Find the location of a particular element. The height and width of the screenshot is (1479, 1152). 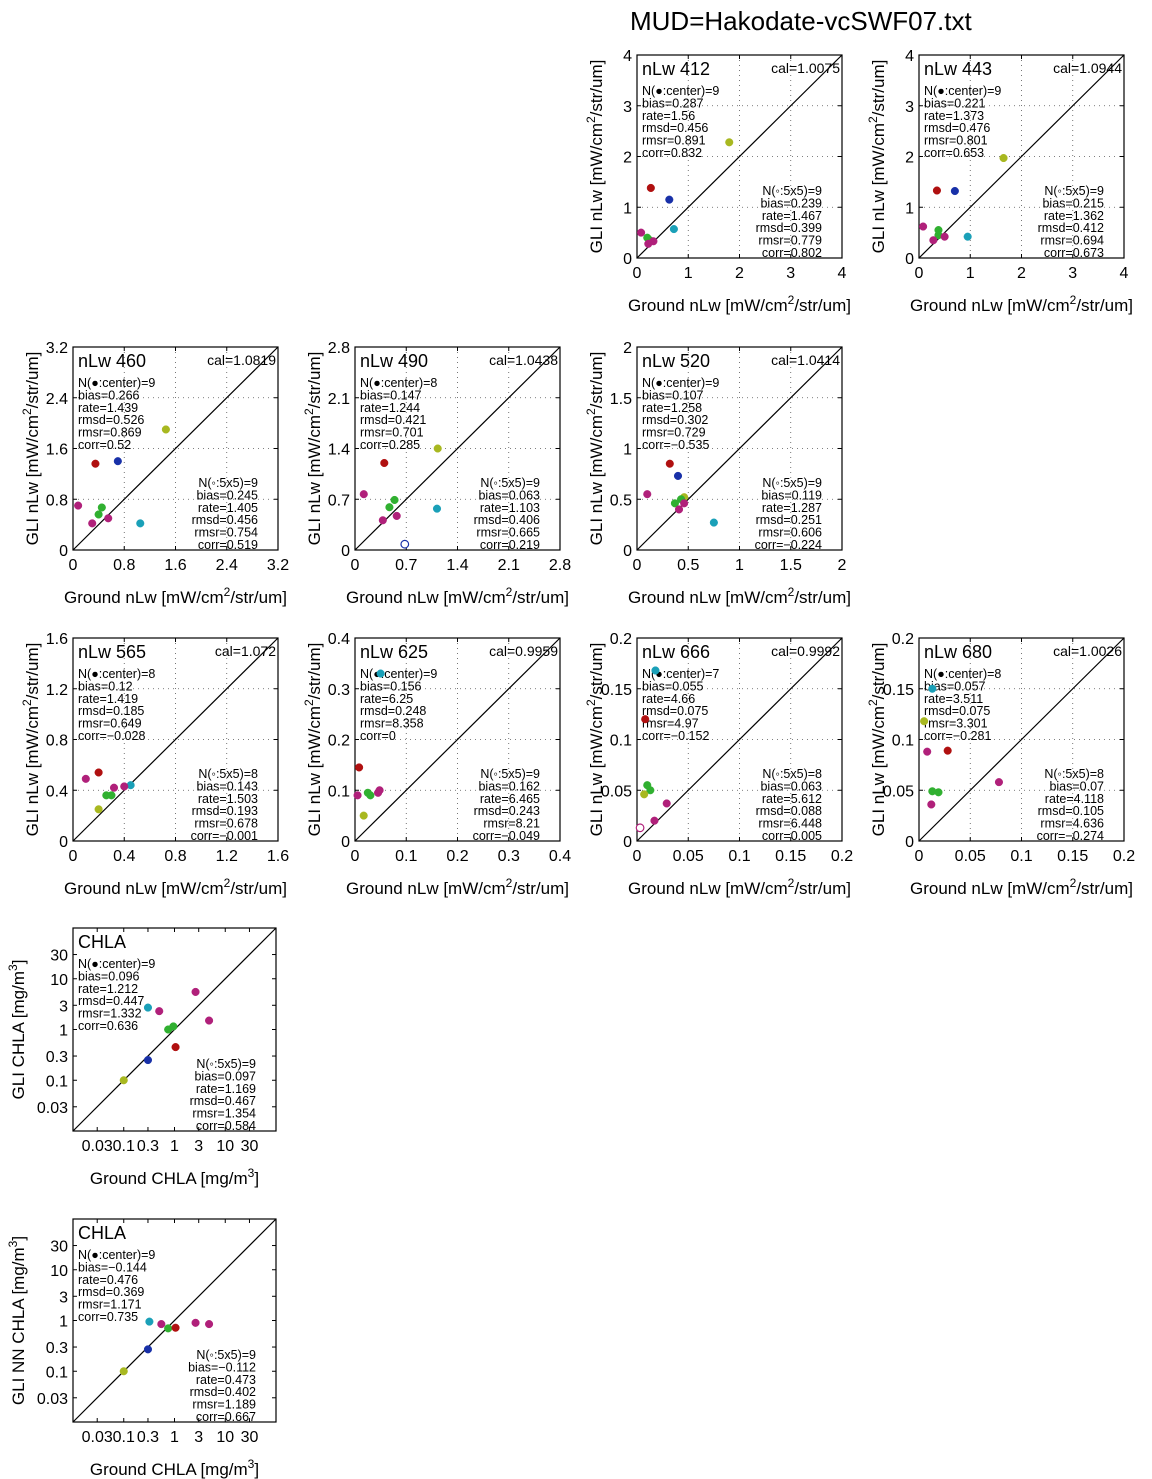

x-axis-label: Ground CHLA [mg/m3] is located at coordinates (174, 1468).